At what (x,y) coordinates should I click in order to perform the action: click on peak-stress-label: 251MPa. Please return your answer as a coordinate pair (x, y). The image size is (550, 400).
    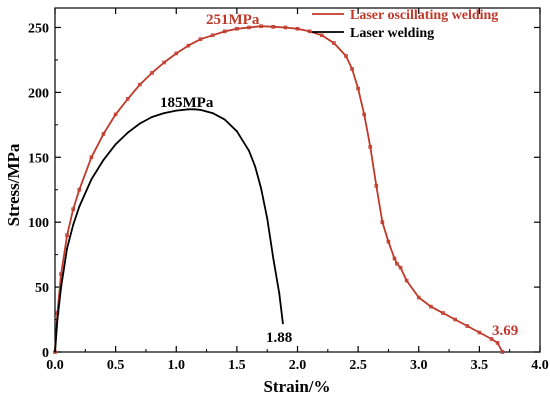
    Looking at the image, I should click on (233, 20).